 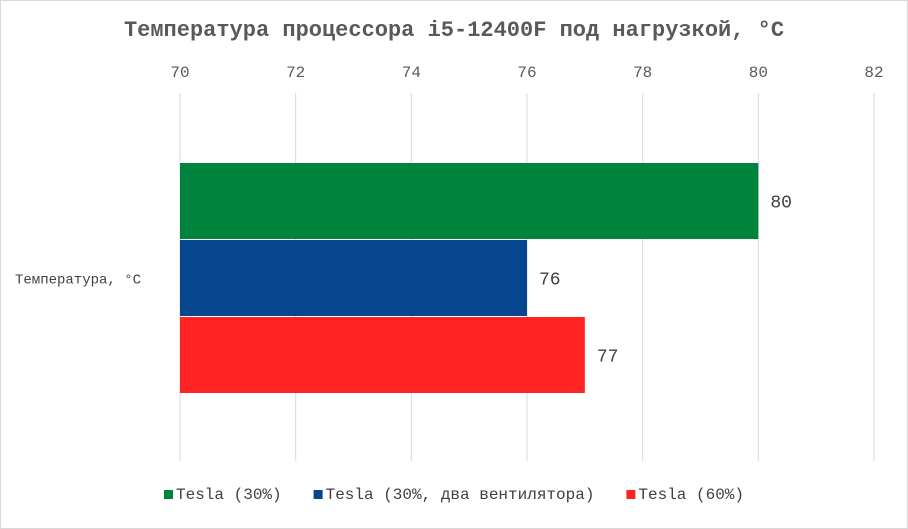 What do you see at coordinates (758, 73) in the screenshot?
I see `x-tick-label: 80` at bounding box center [758, 73].